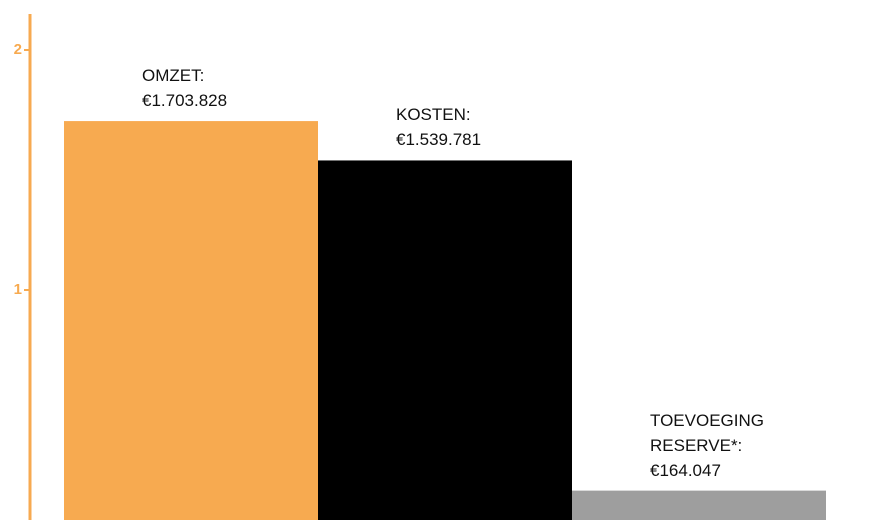 This screenshot has height=520, width=883. I want to click on bar-label: KOSTEN: €1.539.781, so click(463, 127).